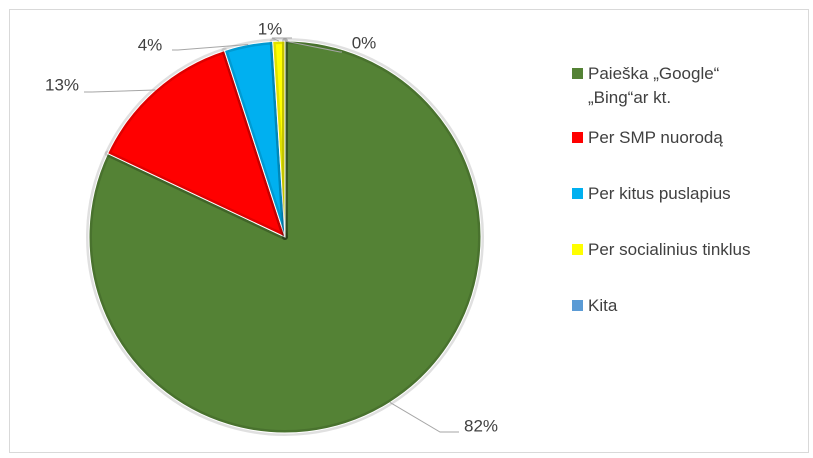 This screenshot has height=458, width=813. What do you see at coordinates (654, 85) in the screenshot?
I see `legend-label: Paieška „Google“ „Bing“ar kt.` at bounding box center [654, 85].